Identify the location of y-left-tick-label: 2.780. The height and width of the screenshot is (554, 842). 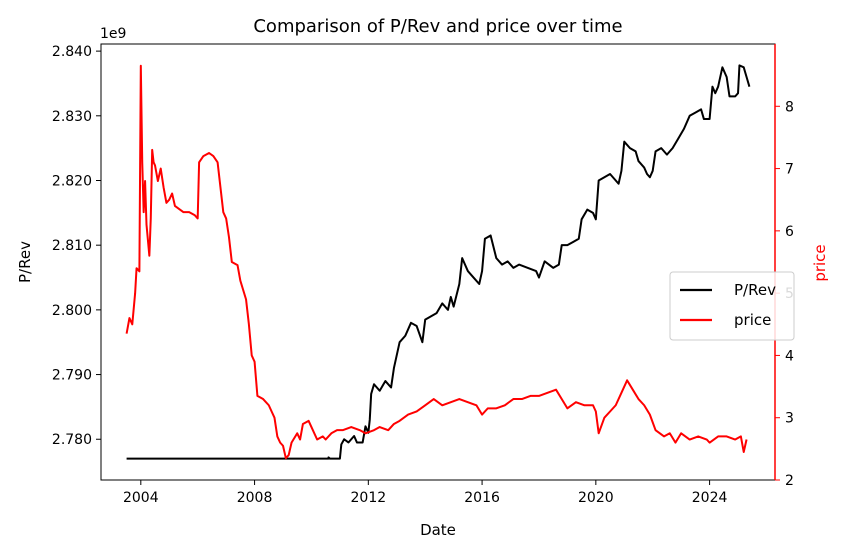
(72, 440).